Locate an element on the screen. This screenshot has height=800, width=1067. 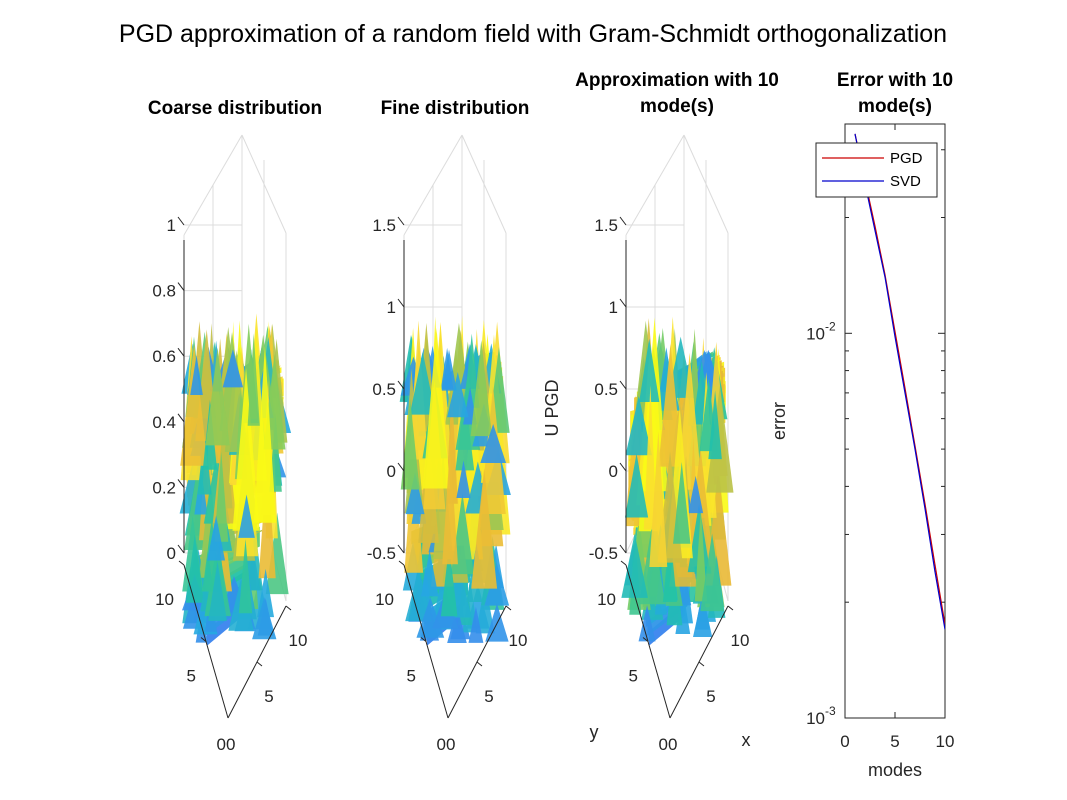
axis-lines is located at coordinates (234, 467).